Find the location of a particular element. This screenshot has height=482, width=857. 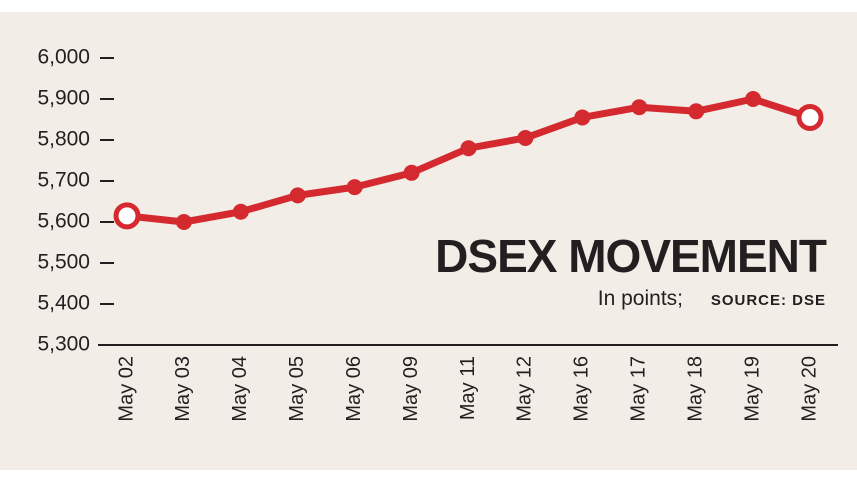

y-tick-label: 5,600 is located at coordinates (63, 221).